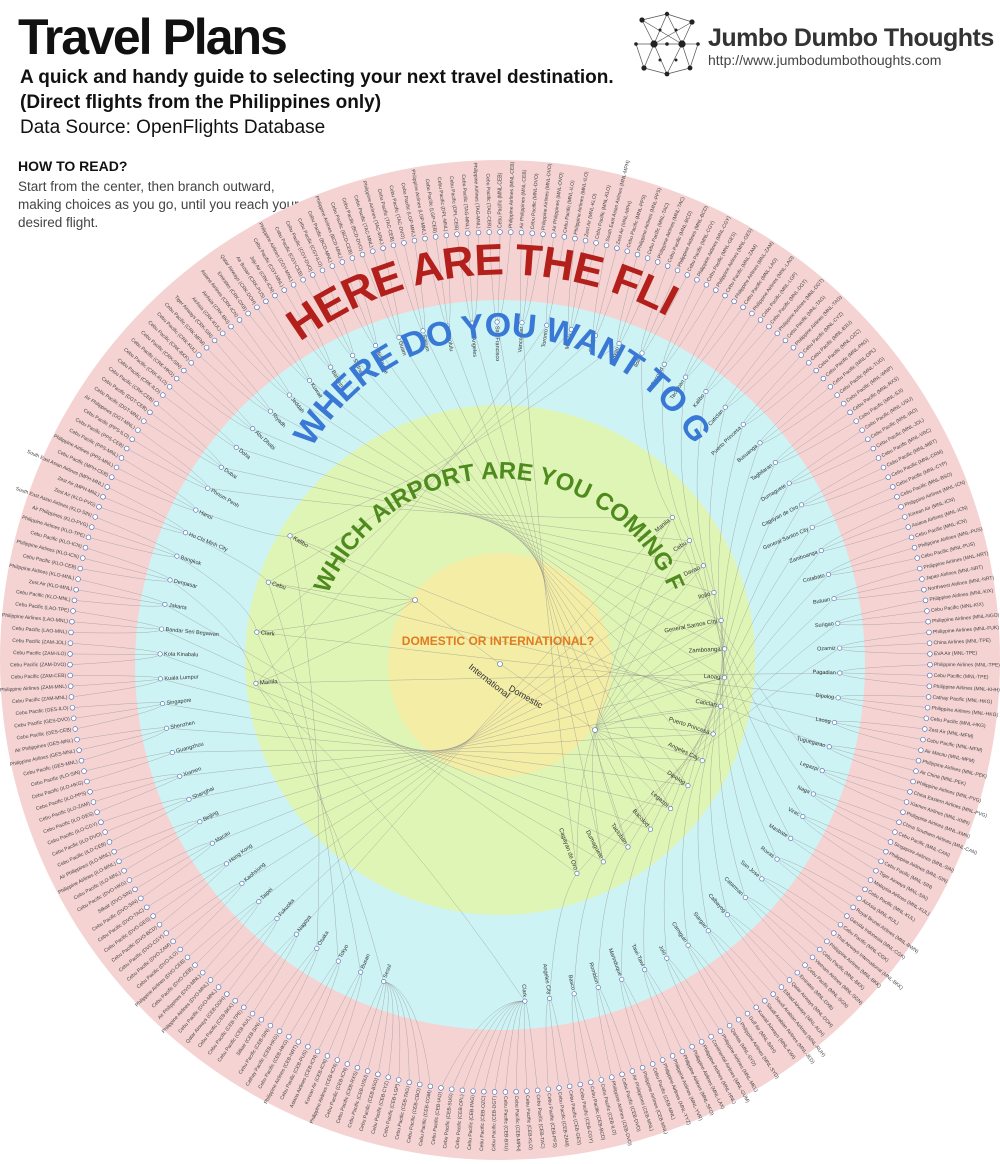 This screenshot has width=1000, height=1164. I want to click on airport-node-intl, so click(257, 632).